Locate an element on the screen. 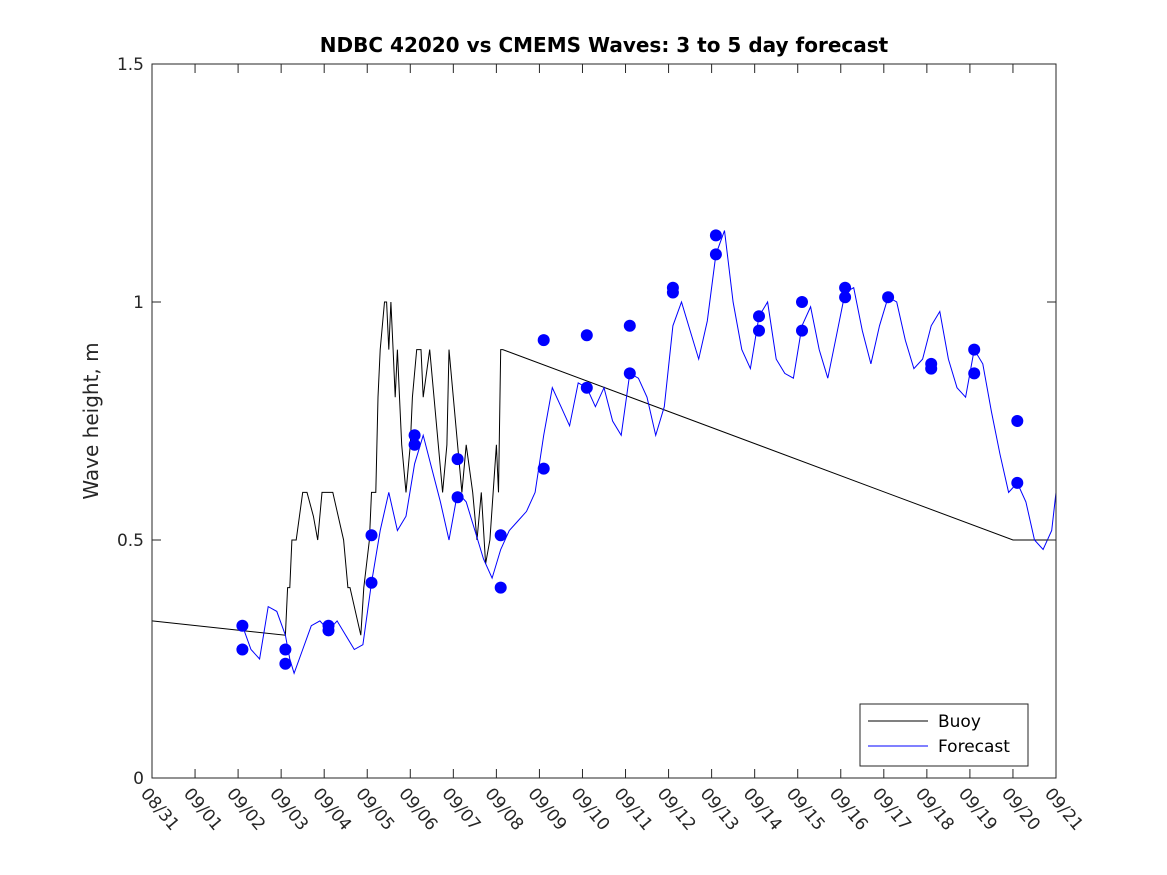 The height and width of the screenshot is (875, 1167). y-tick-label: 1 is located at coordinates (138, 303).